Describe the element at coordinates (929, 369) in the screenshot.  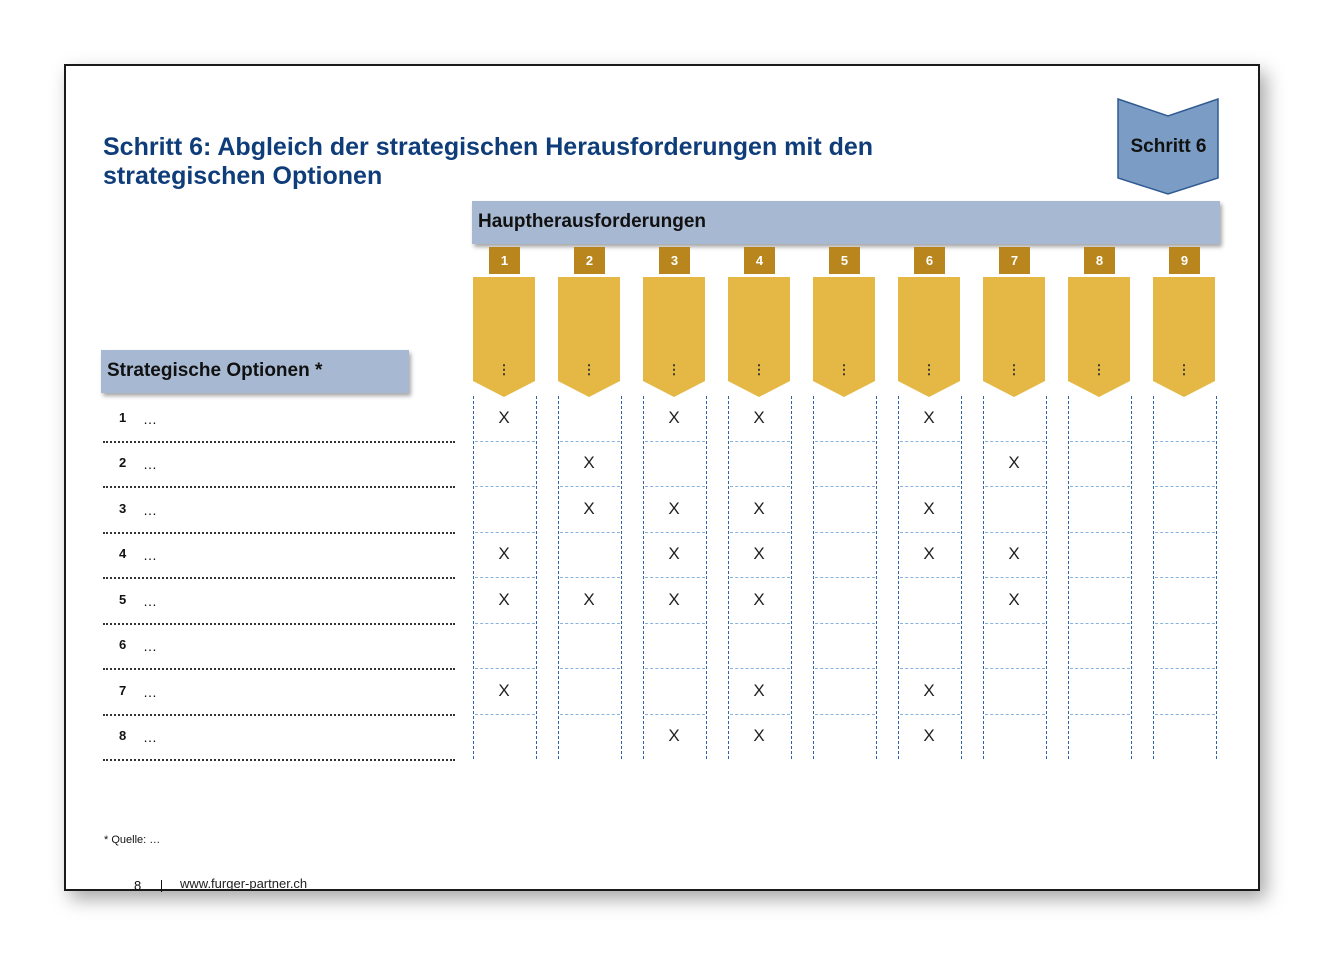
I see `challenge-label-6: ⋮` at that location.